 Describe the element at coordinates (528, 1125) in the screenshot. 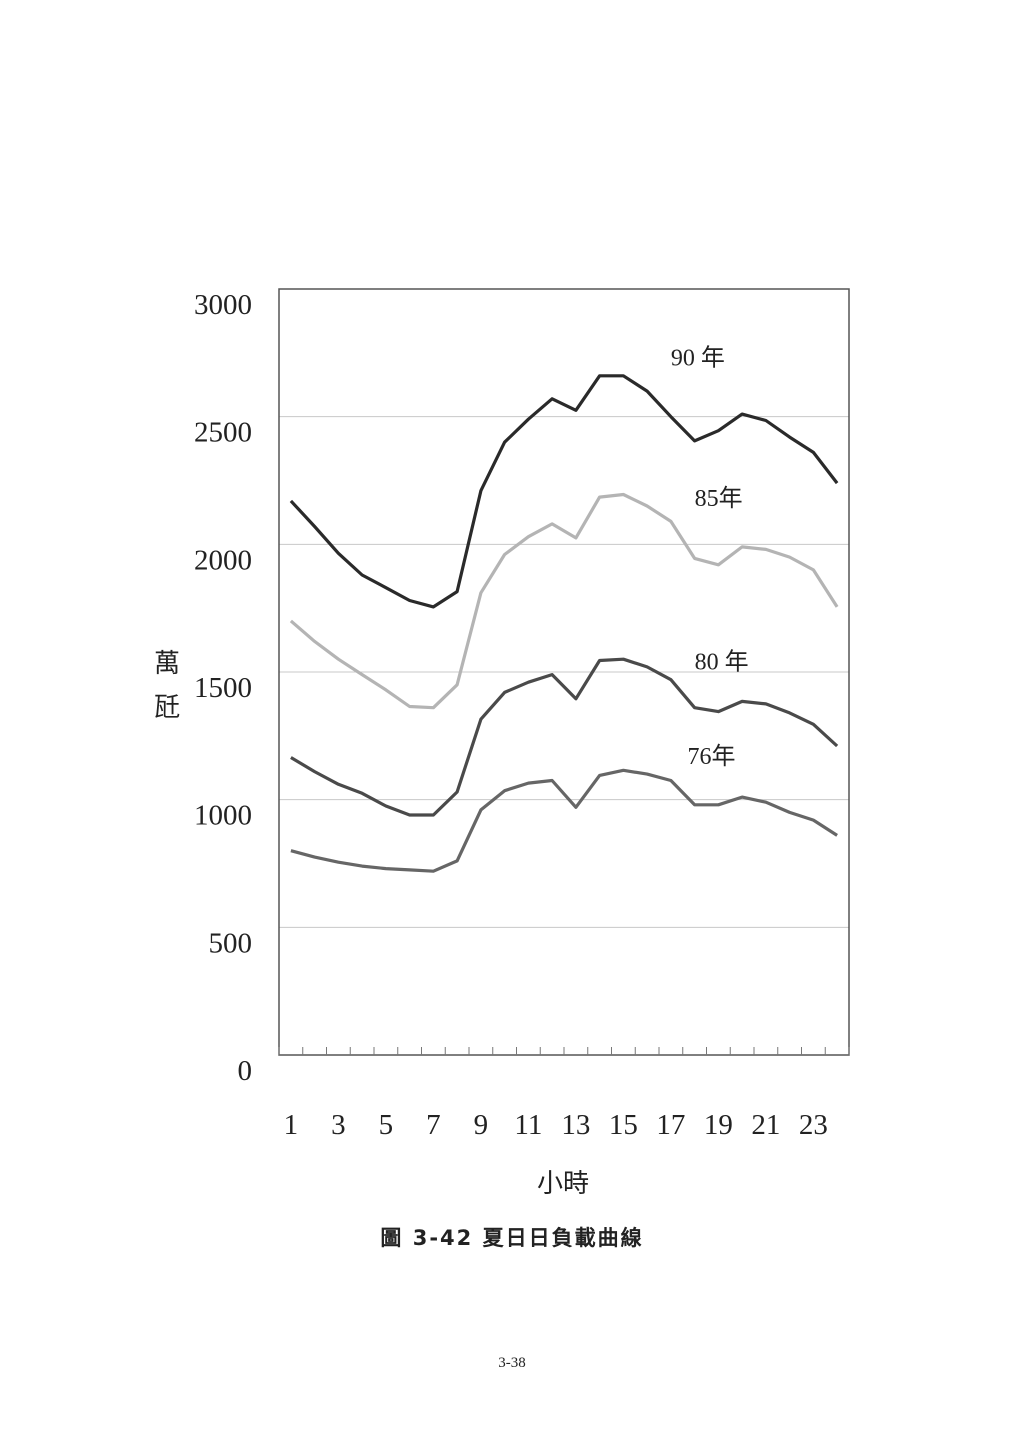

I see `x-tick-label: 11` at that location.